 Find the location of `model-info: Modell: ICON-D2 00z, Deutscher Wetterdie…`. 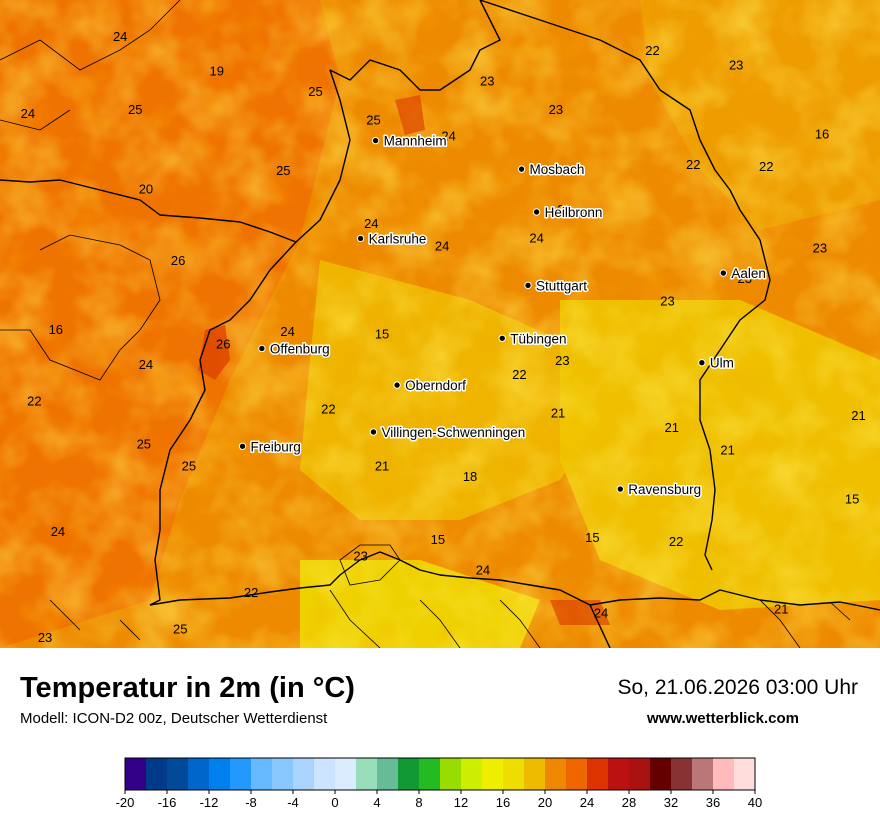

model-info: Modell: ICON-D2 00z, Deutscher Wetterdie… is located at coordinates (174, 718).